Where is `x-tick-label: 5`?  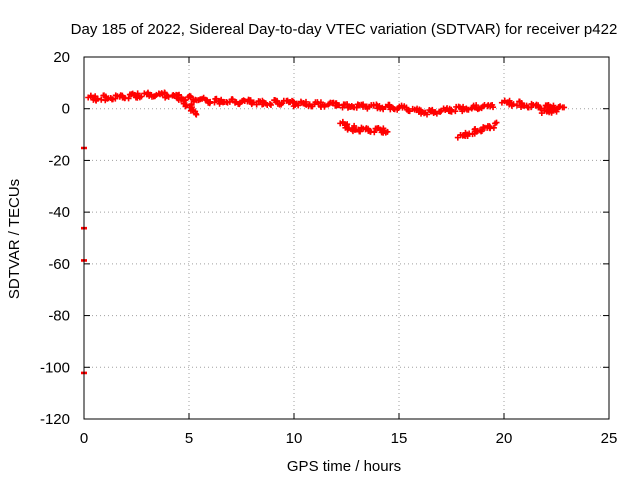
x-tick-label: 5 is located at coordinates (189, 438).